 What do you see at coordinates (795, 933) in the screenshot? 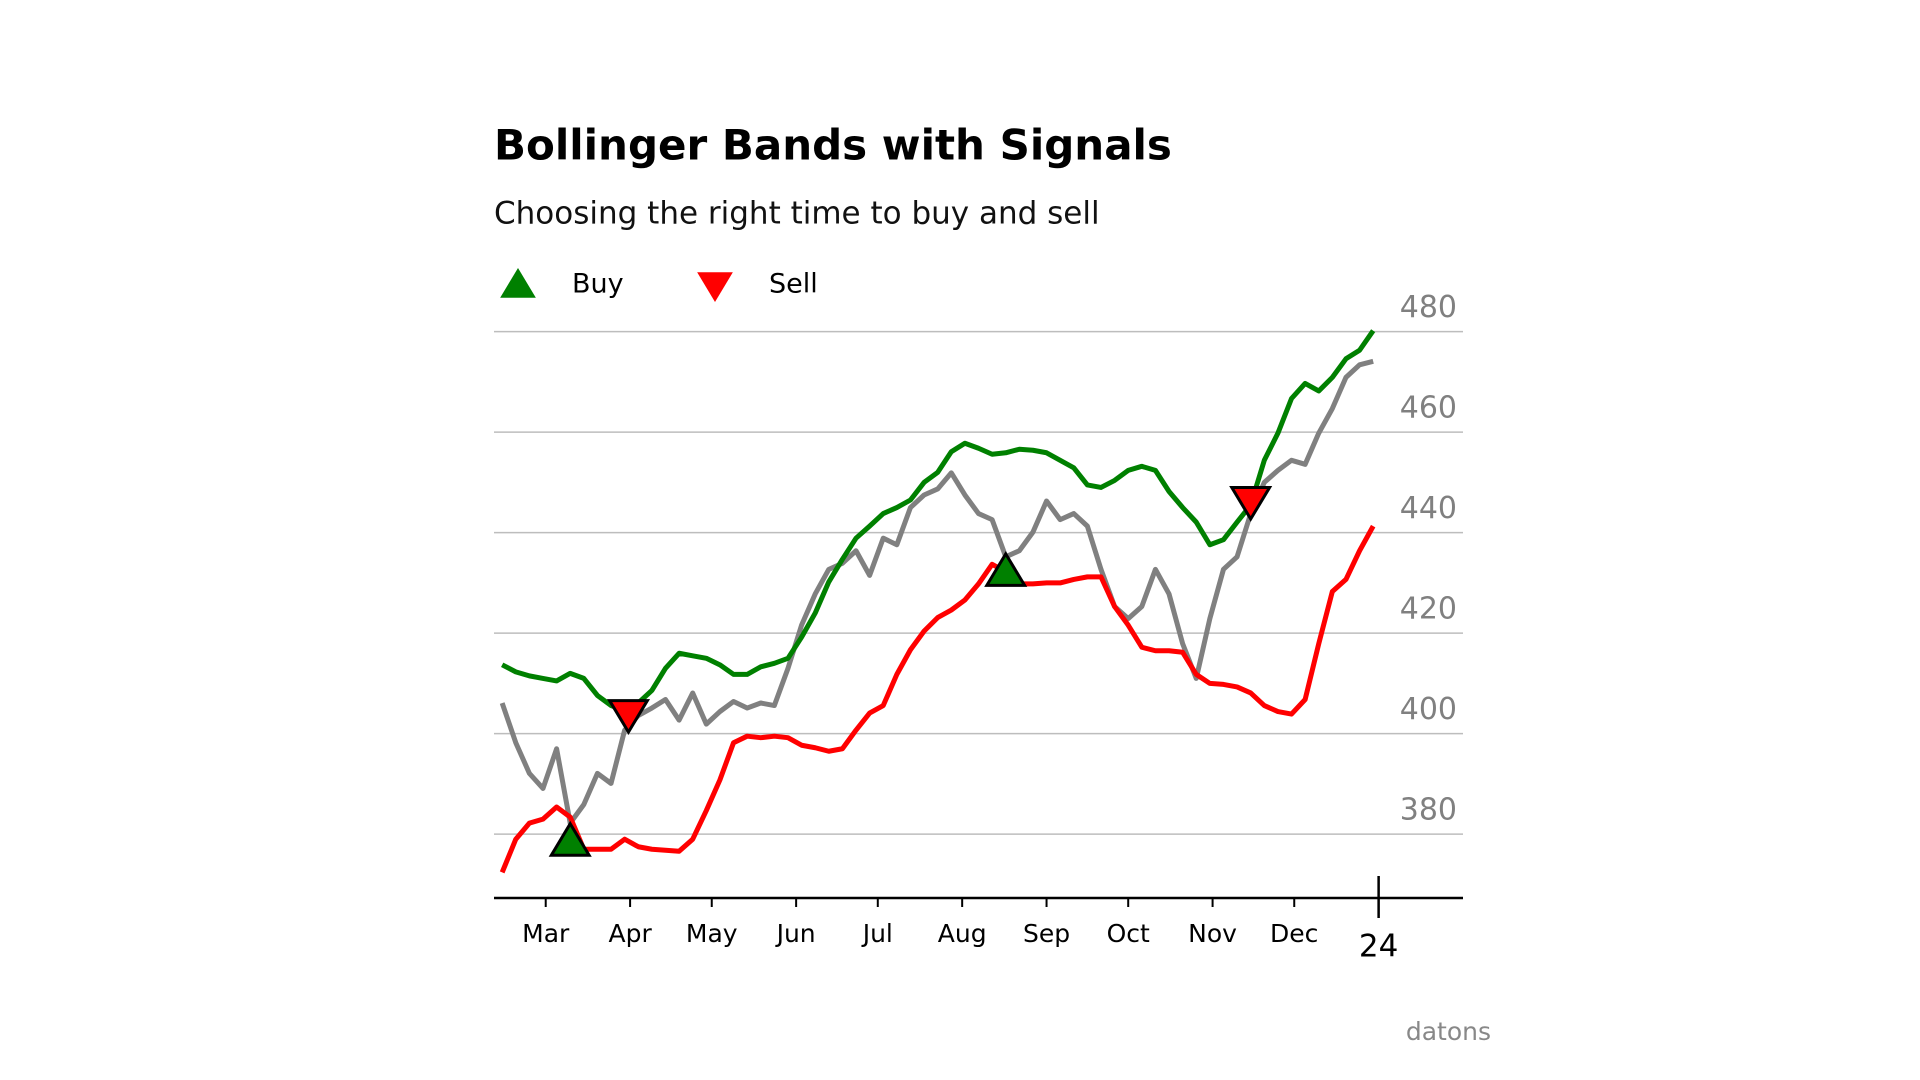
I see `x-tick-label: Jun` at bounding box center [795, 933].